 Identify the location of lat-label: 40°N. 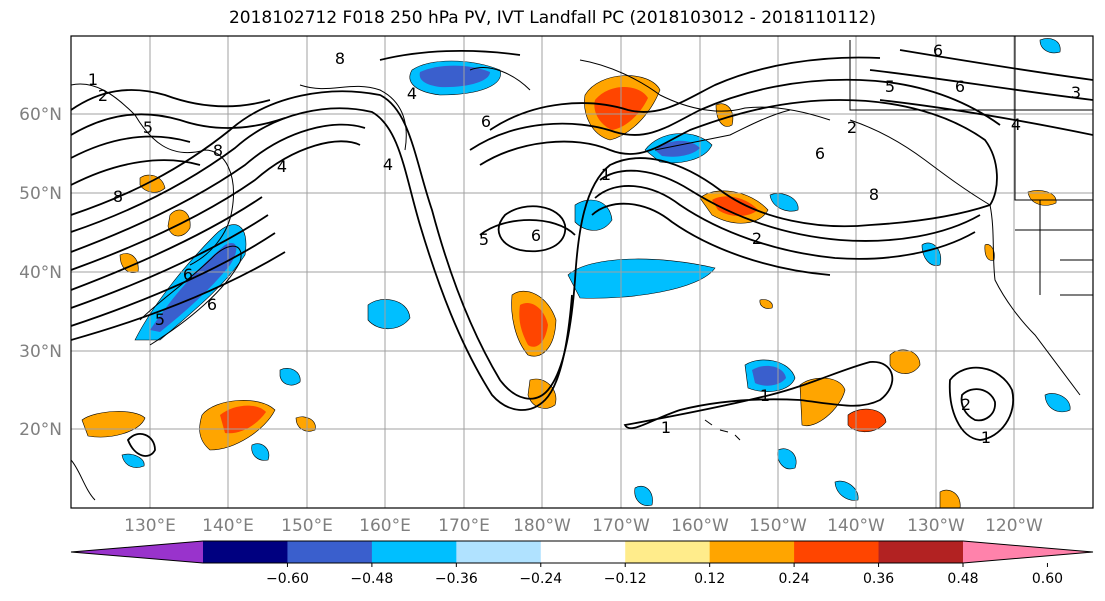
(40, 273).